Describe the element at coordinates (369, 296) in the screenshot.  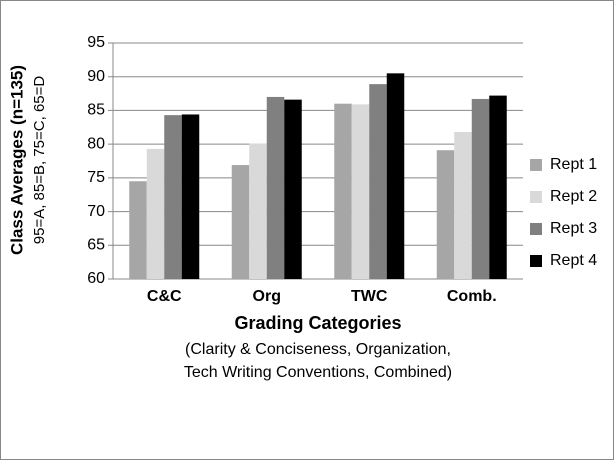
I see `x-tick-label: TWC` at that location.